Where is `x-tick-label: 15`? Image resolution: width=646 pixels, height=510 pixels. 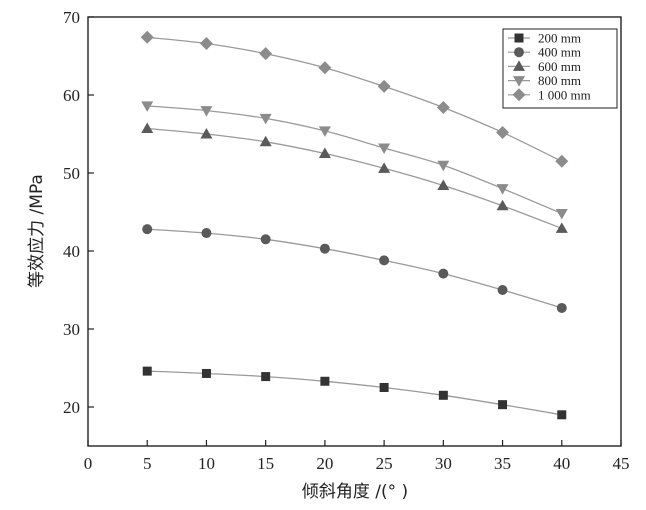 x-tick-label: 15 is located at coordinates (265, 463).